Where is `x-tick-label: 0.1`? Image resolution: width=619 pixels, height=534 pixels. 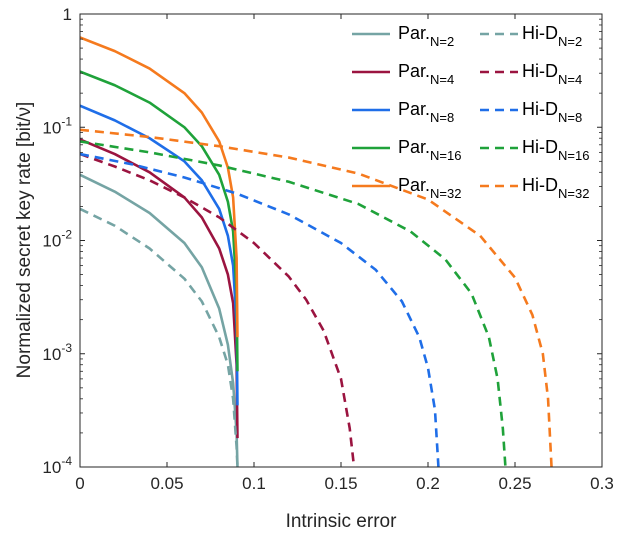 x-tick-label: 0.1 is located at coordinates (254, 483).